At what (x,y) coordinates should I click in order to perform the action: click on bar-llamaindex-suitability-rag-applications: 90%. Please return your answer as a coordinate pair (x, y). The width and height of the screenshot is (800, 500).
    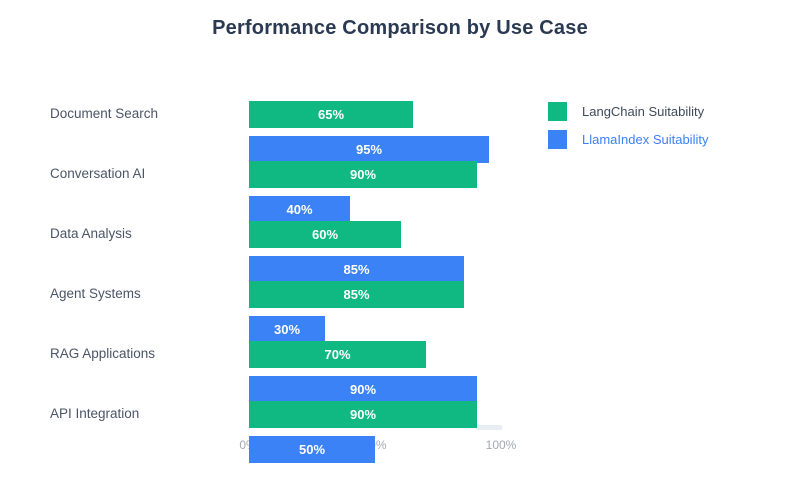
    Looking at the image, I should click on (363, 389).